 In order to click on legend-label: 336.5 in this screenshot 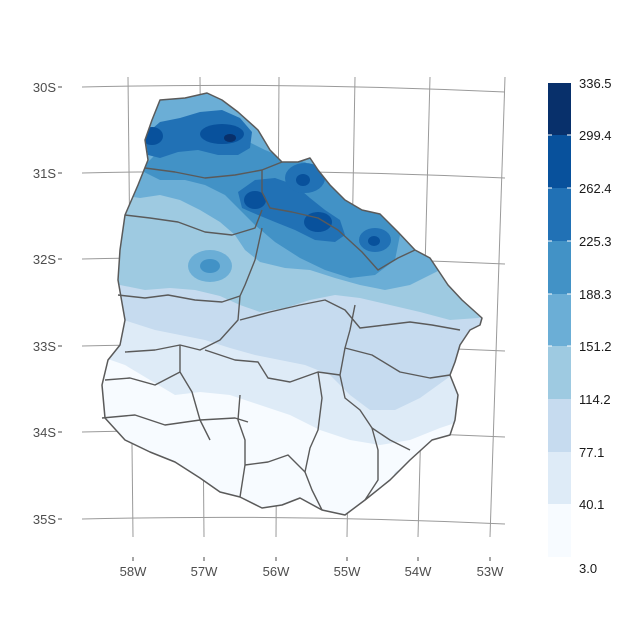, I will do `click(595, 83)`.